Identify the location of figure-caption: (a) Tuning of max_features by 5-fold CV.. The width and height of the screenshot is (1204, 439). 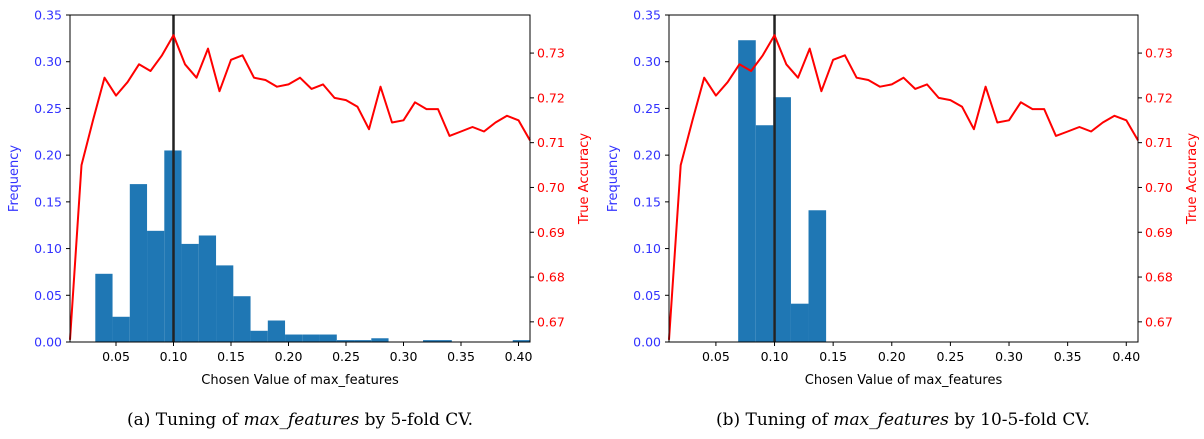
(300, 420).